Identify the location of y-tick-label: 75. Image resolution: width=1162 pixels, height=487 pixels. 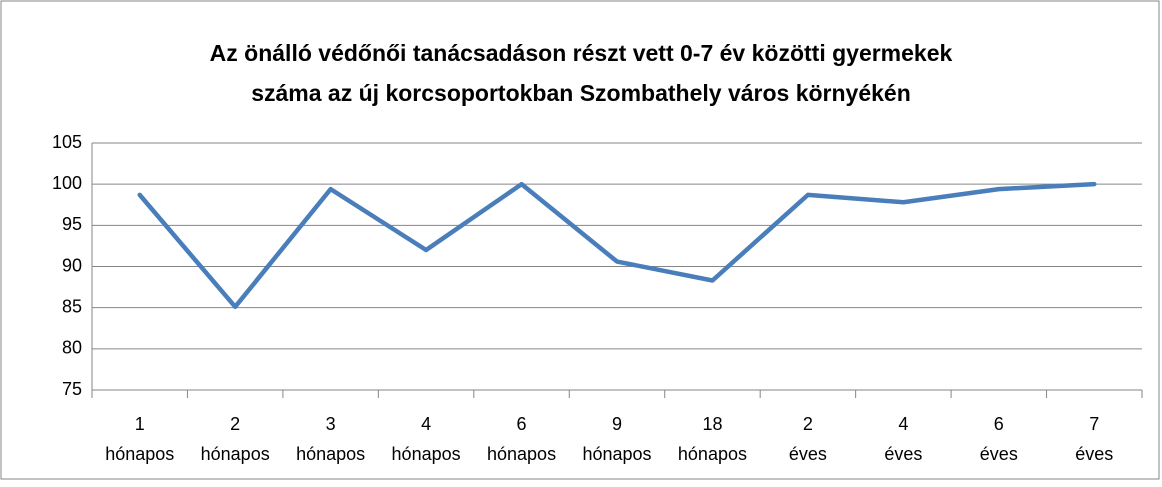
(72, 389).